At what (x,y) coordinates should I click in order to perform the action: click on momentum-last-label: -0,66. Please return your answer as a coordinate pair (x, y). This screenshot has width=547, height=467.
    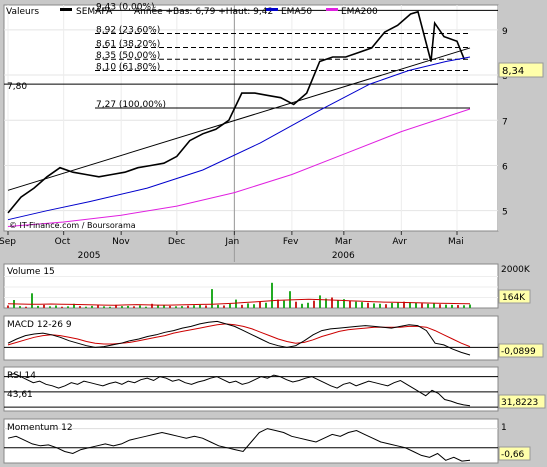
    Looking at the image, I should click on (513, 455).